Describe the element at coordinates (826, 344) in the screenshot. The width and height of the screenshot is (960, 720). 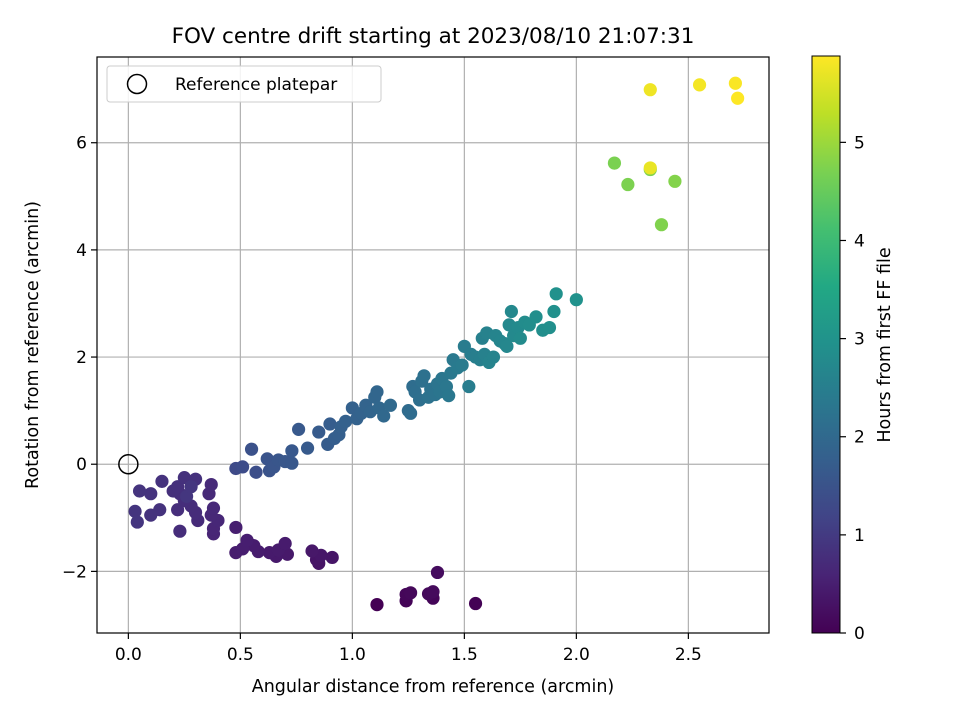
I see `colorbar-gradient` at that location.